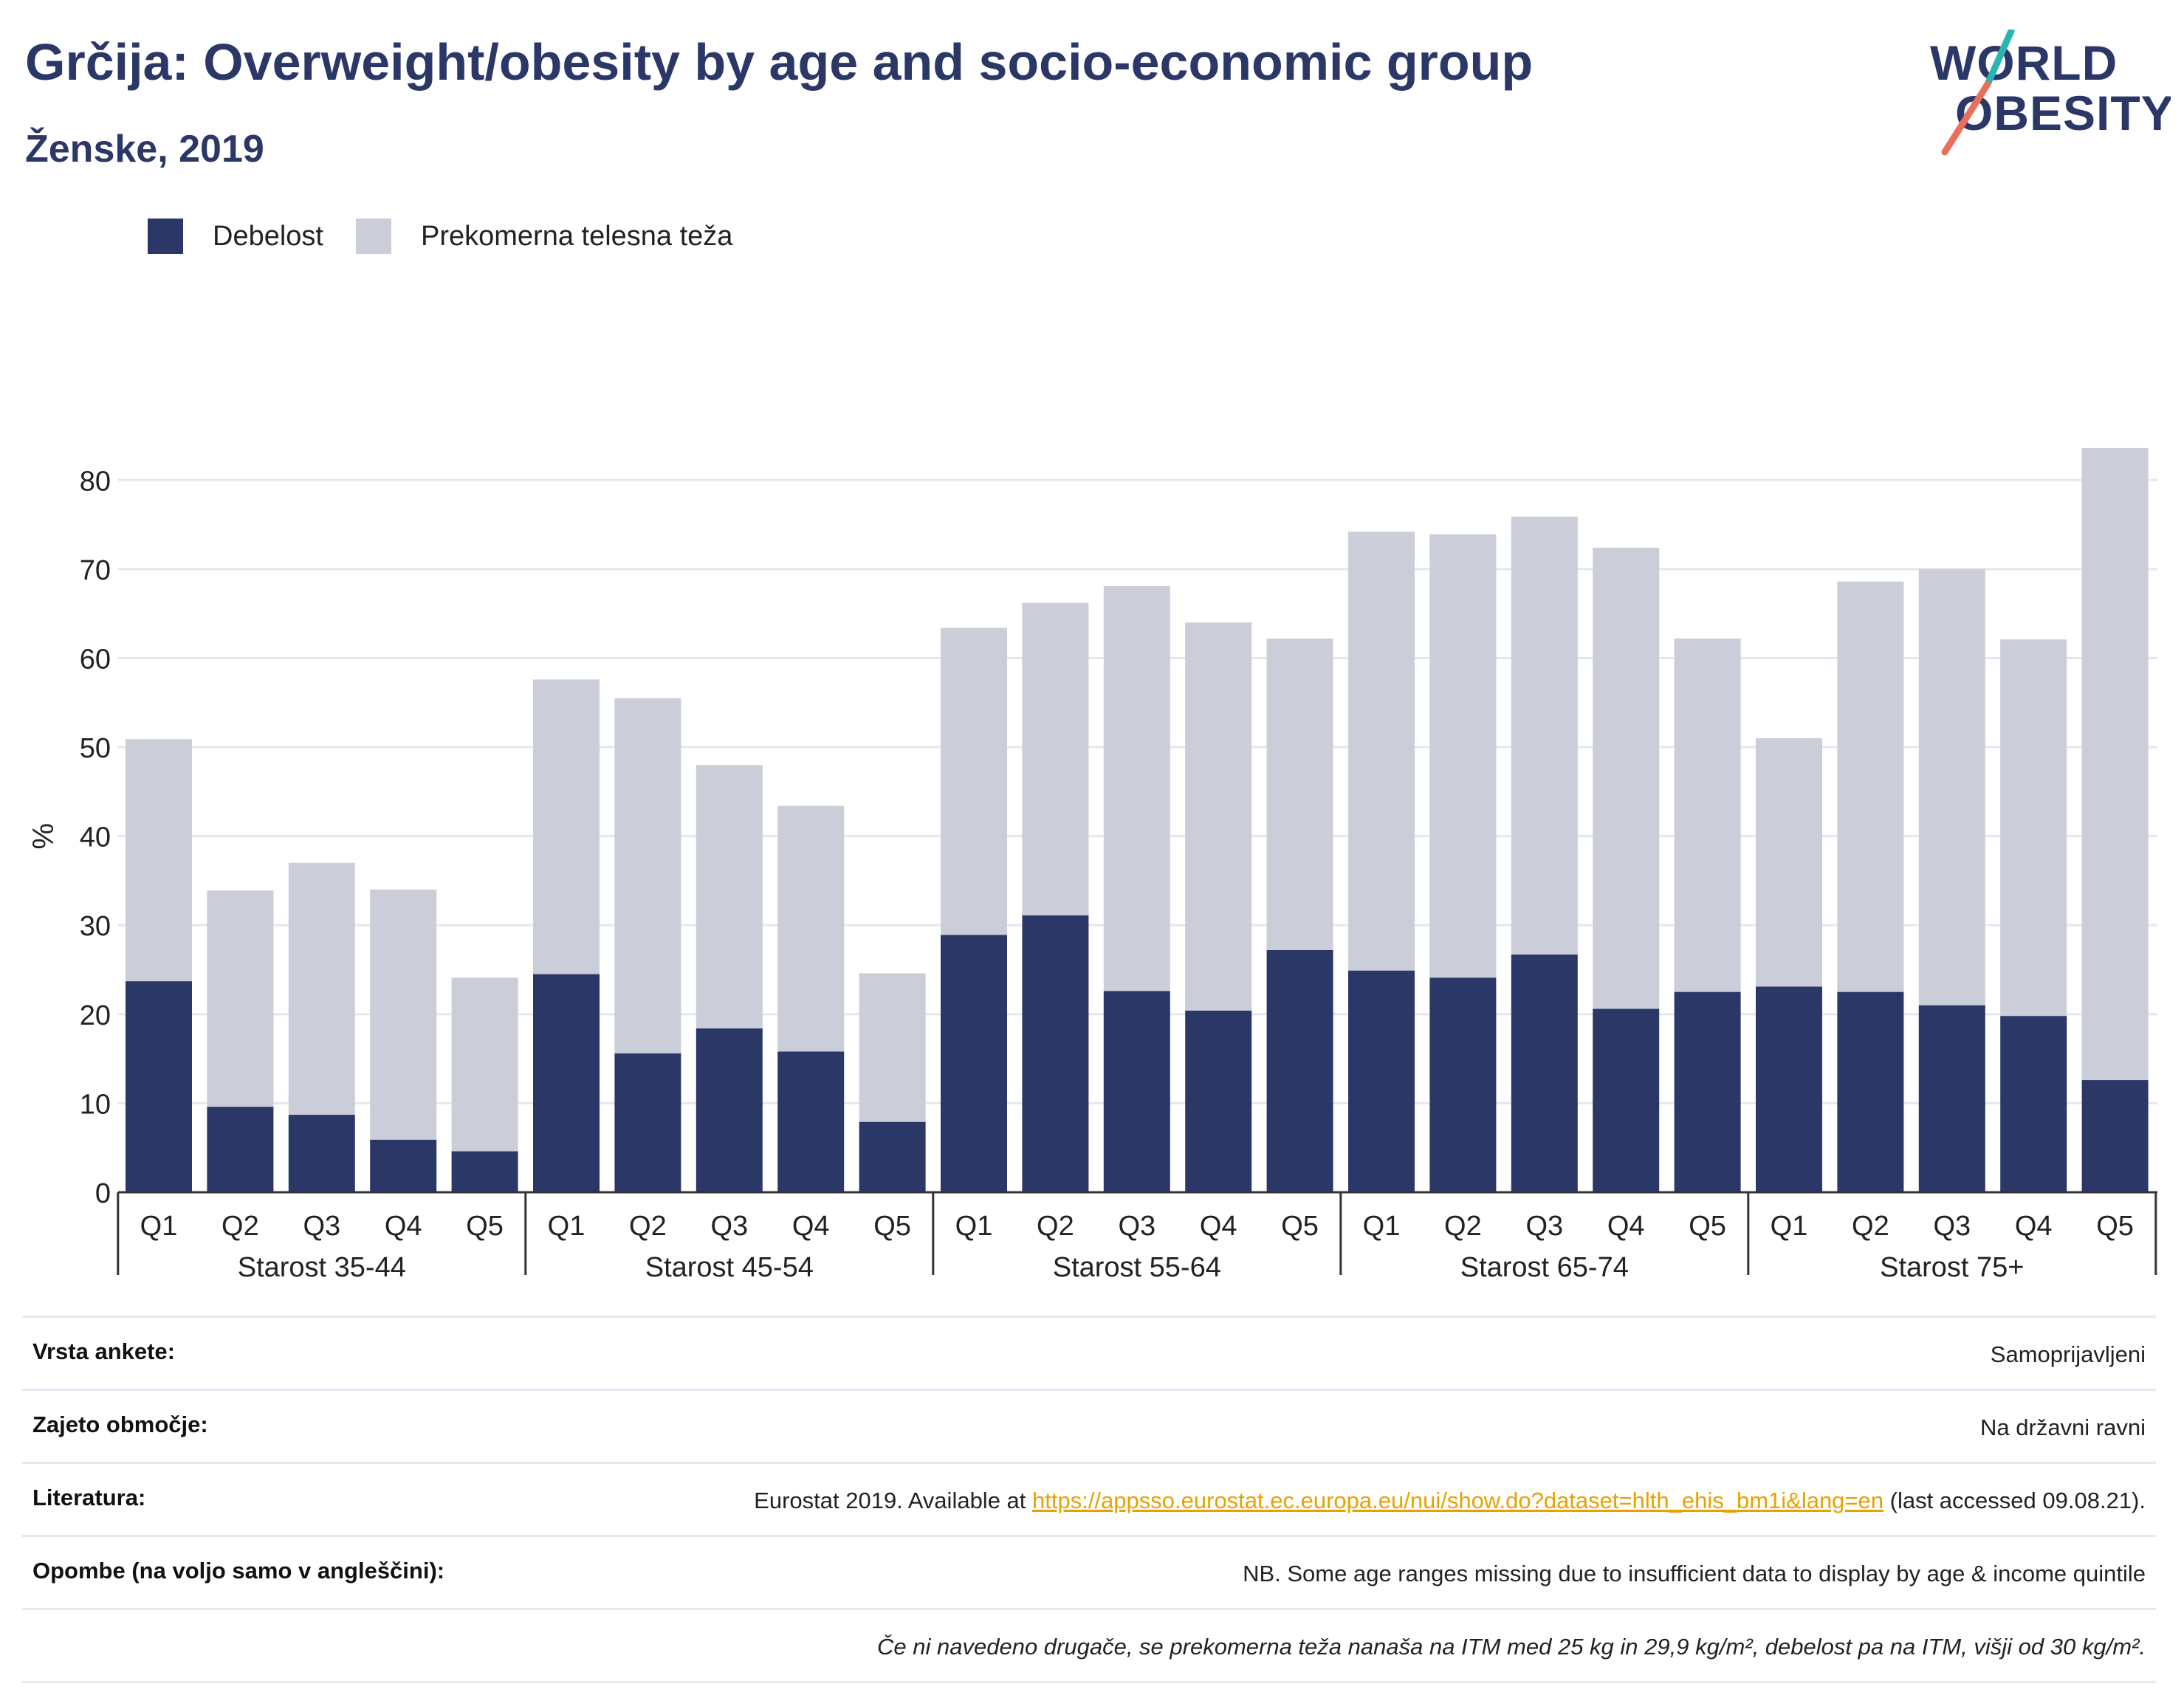 The image size is (2184, 1695). What do you see at coordinates (96, 481) in the screenshot?
I see `y-tick-label: 80` at bounding box center [96, 481].